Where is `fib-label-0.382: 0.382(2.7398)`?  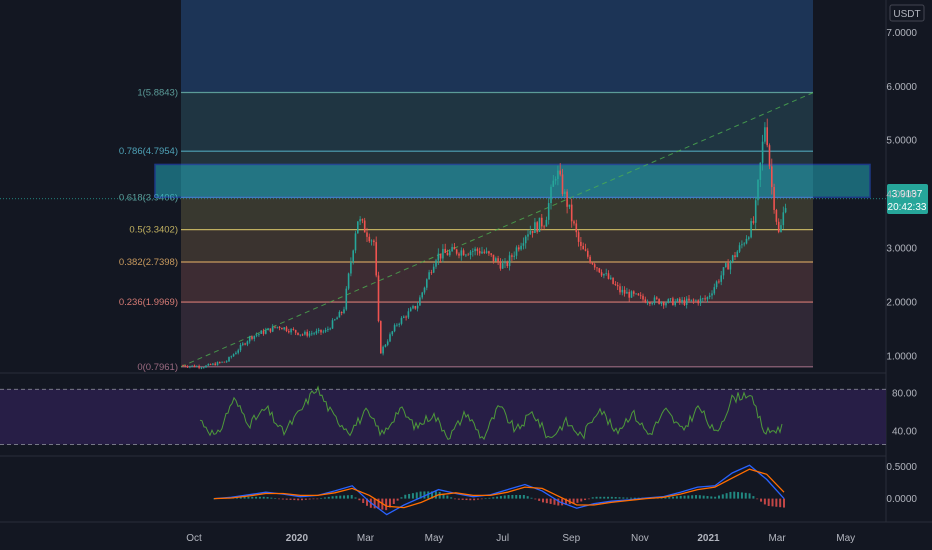 fib-label-0.382: 0.382(2.7398) is located at coordinates (148, 262).